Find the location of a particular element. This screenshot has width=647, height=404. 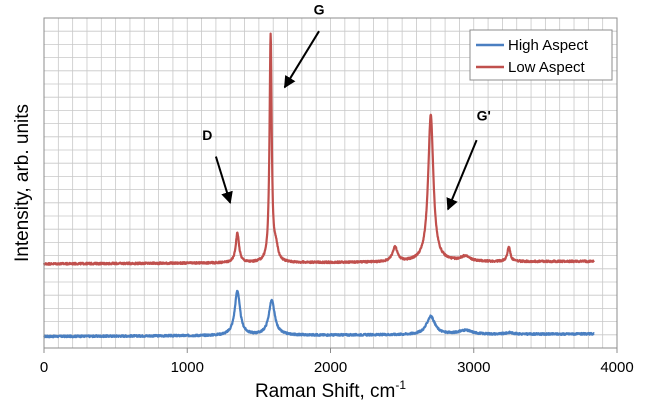

legend: High Aspect Low Aspect is located at coordinates (541, 55).